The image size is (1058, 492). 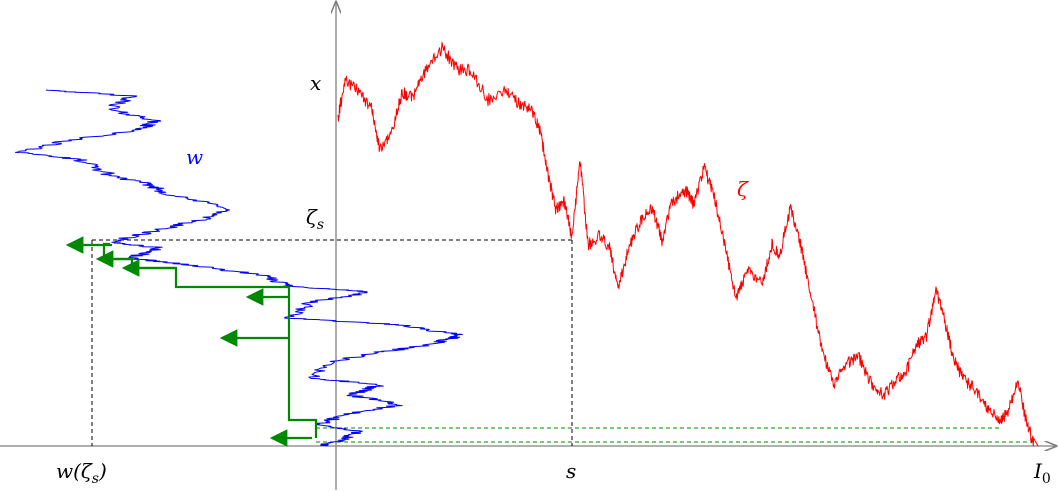 I want to click on green-staircase, so click(x=210, y=340).